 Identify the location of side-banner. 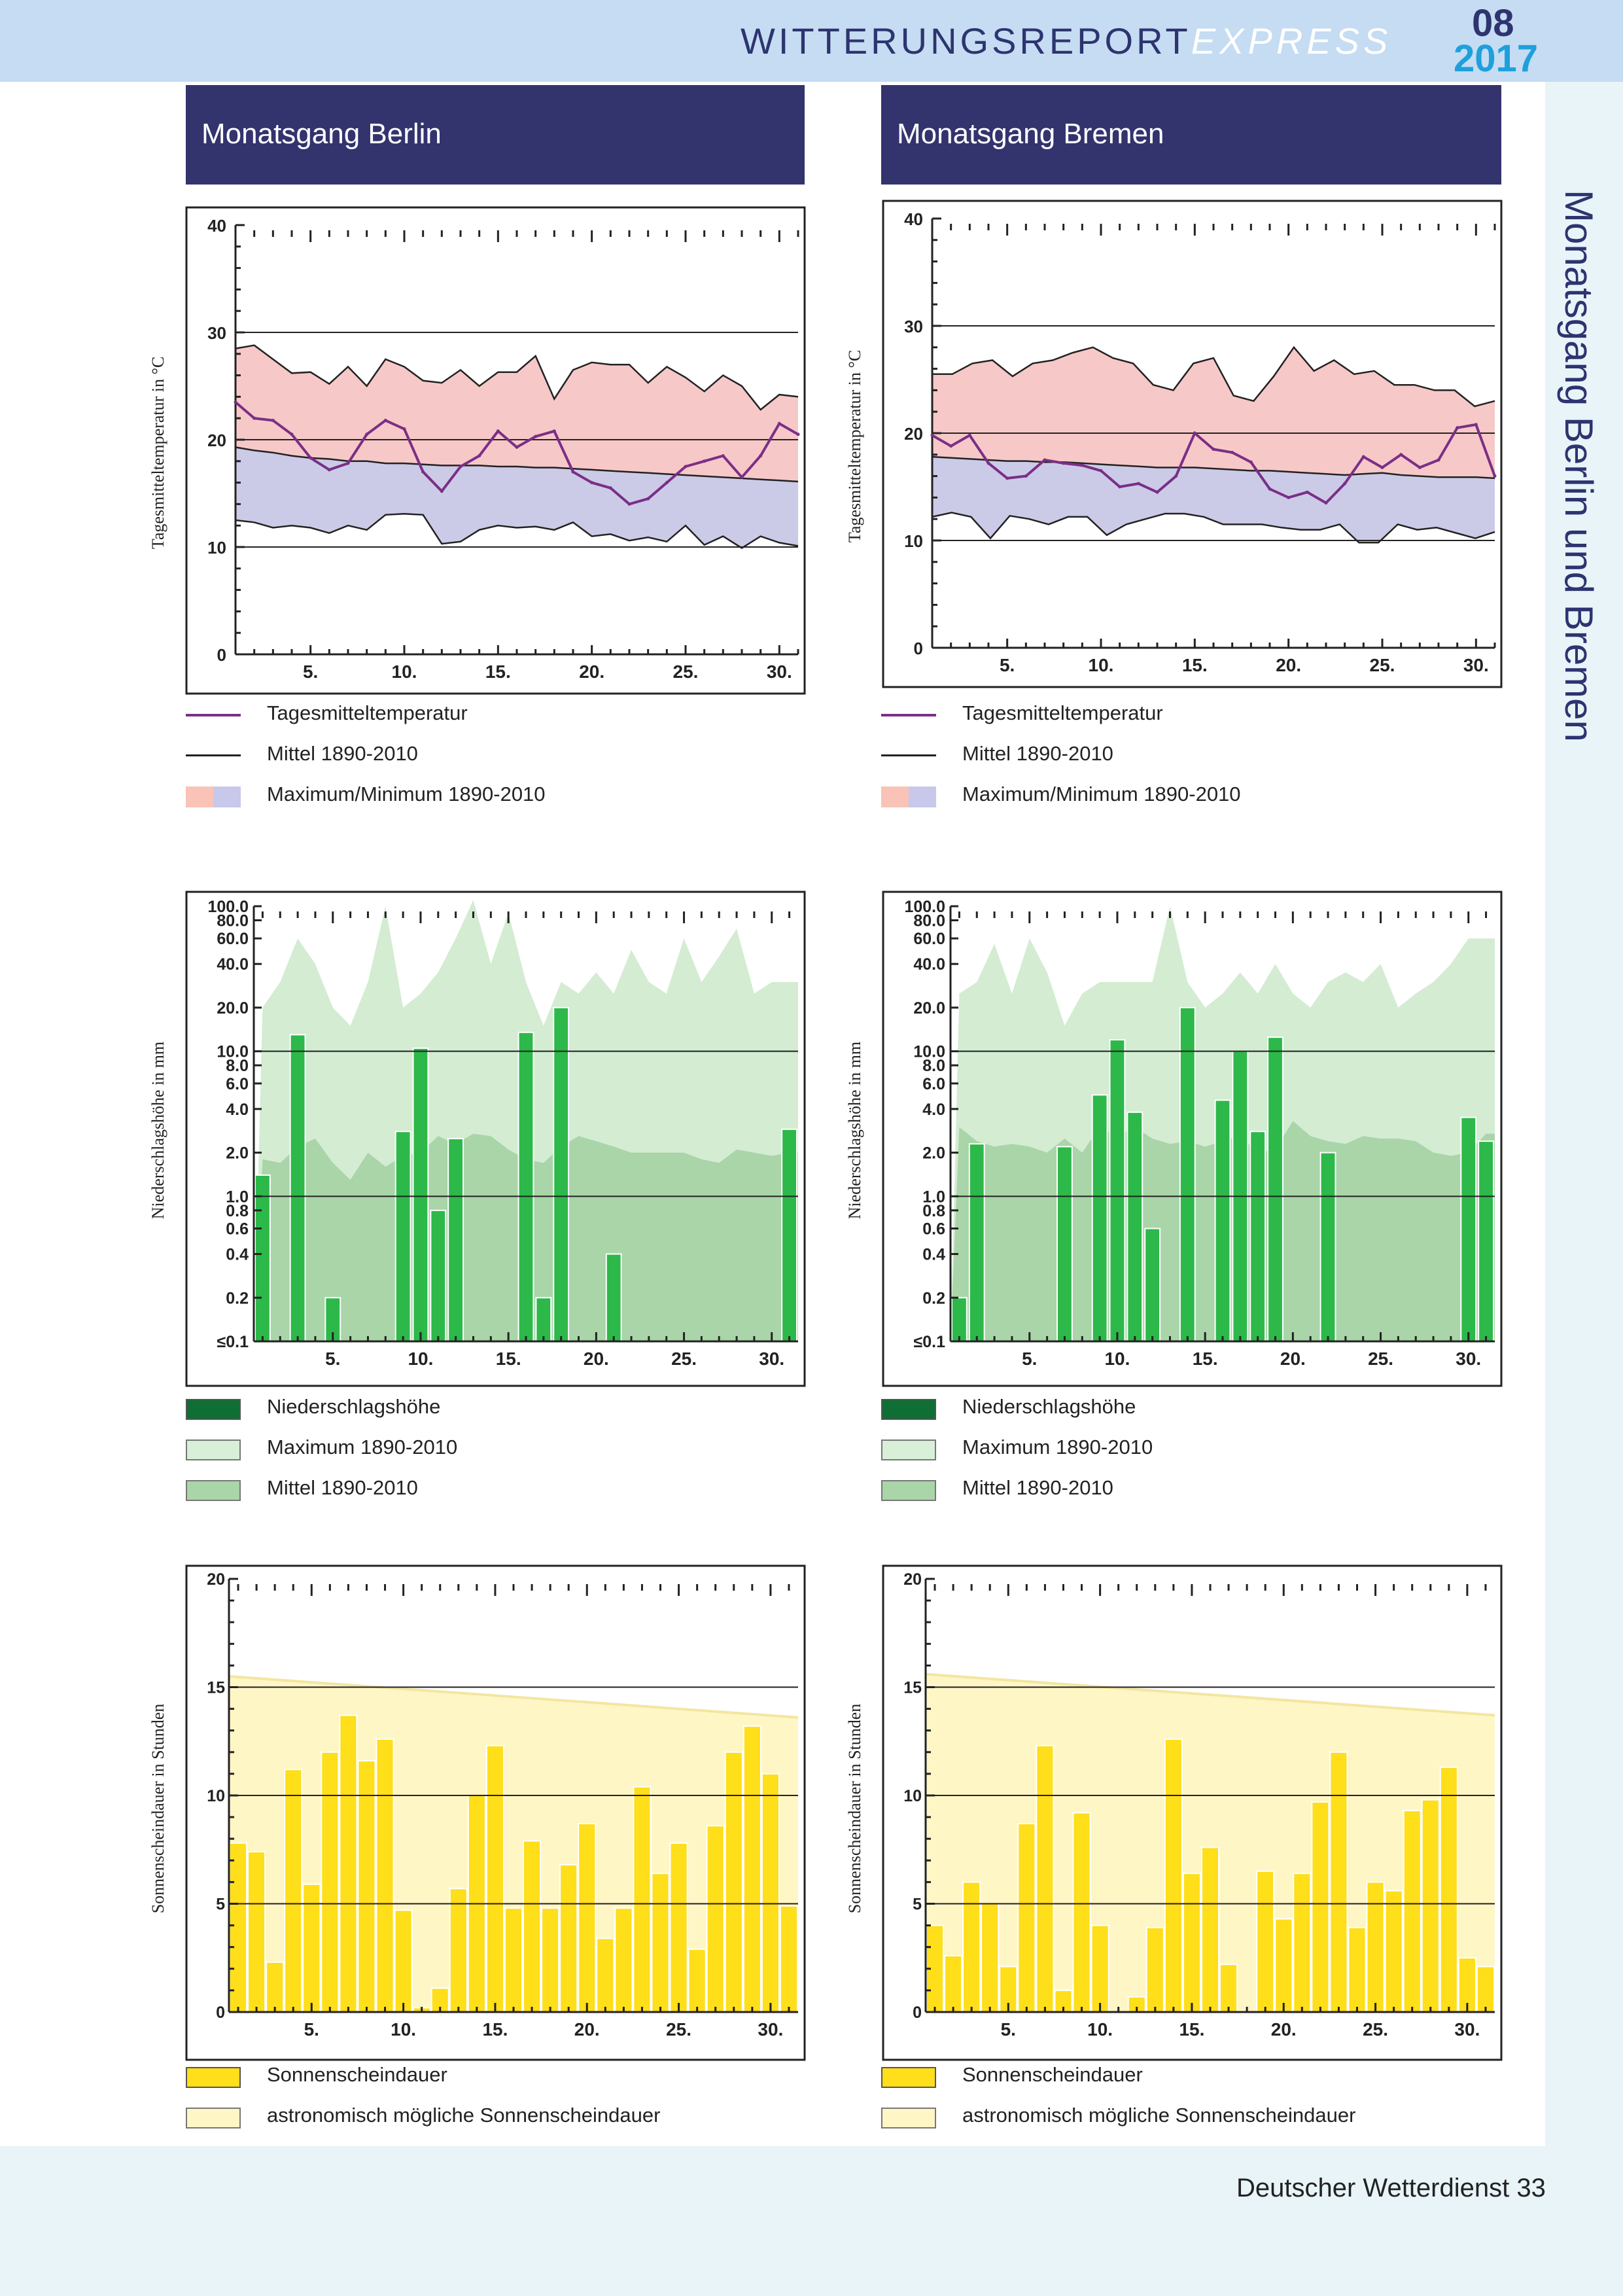
(1584, 1114).